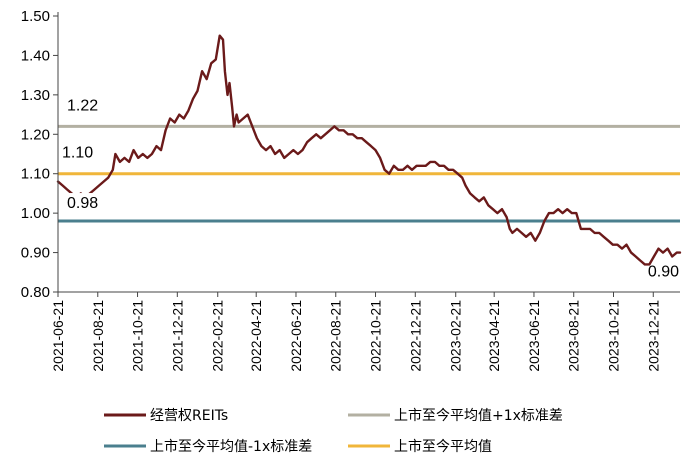 The height and width of the screenshot is (468, 700). What do you see at coordinates (443, 446) in the screenshot?
I see `legend-label-3: 上市至今平均值` at bounding box center [443, 446].